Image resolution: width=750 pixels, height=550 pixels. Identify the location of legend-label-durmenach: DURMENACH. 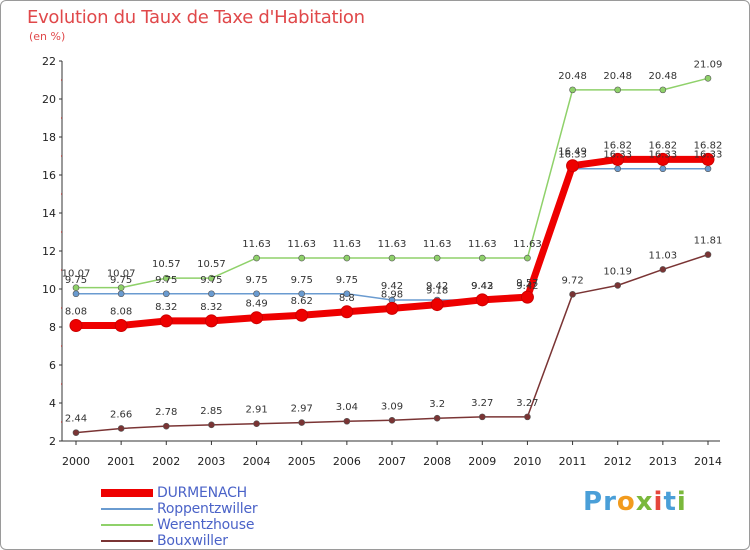
(202, 493).